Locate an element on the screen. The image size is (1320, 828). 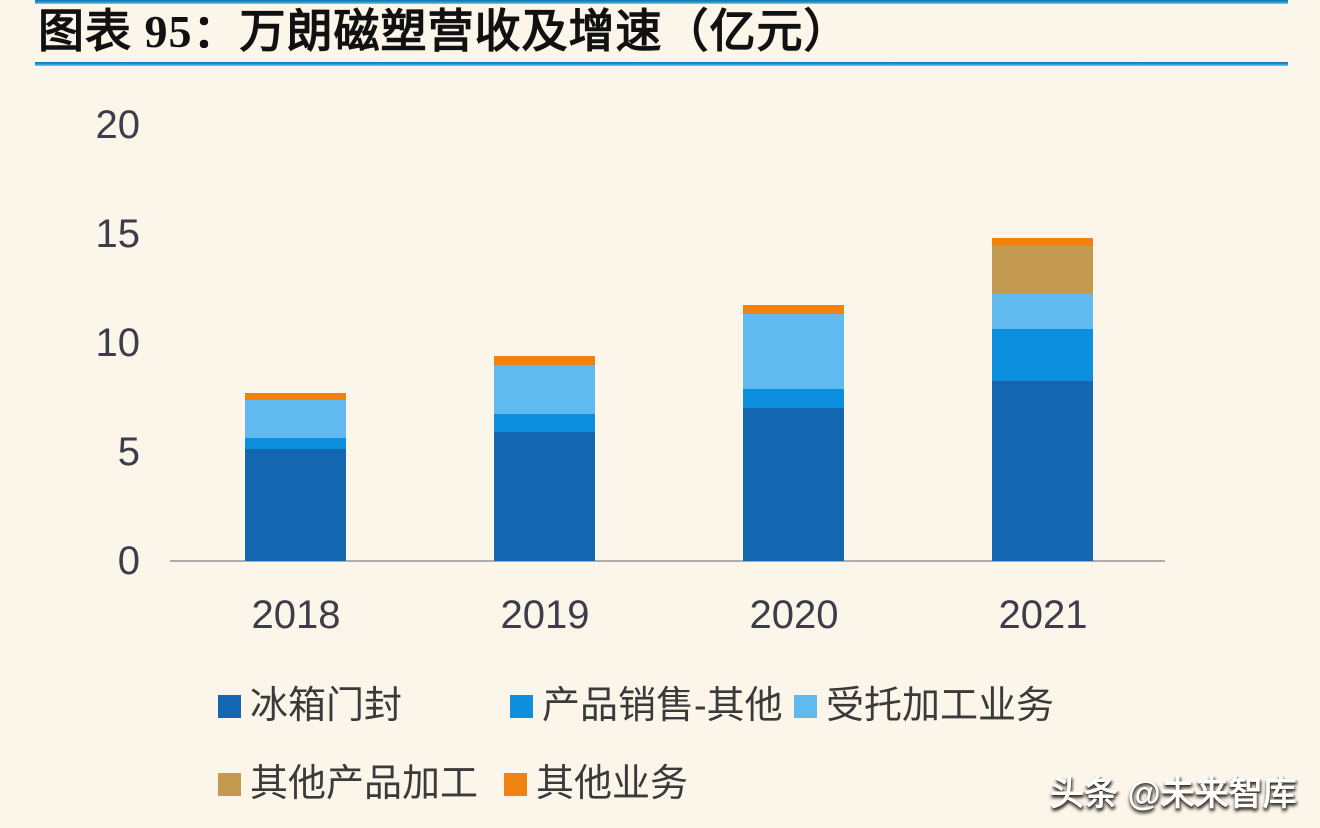
legend-item: 冰箱门封 is located at coordinates (364, 706).